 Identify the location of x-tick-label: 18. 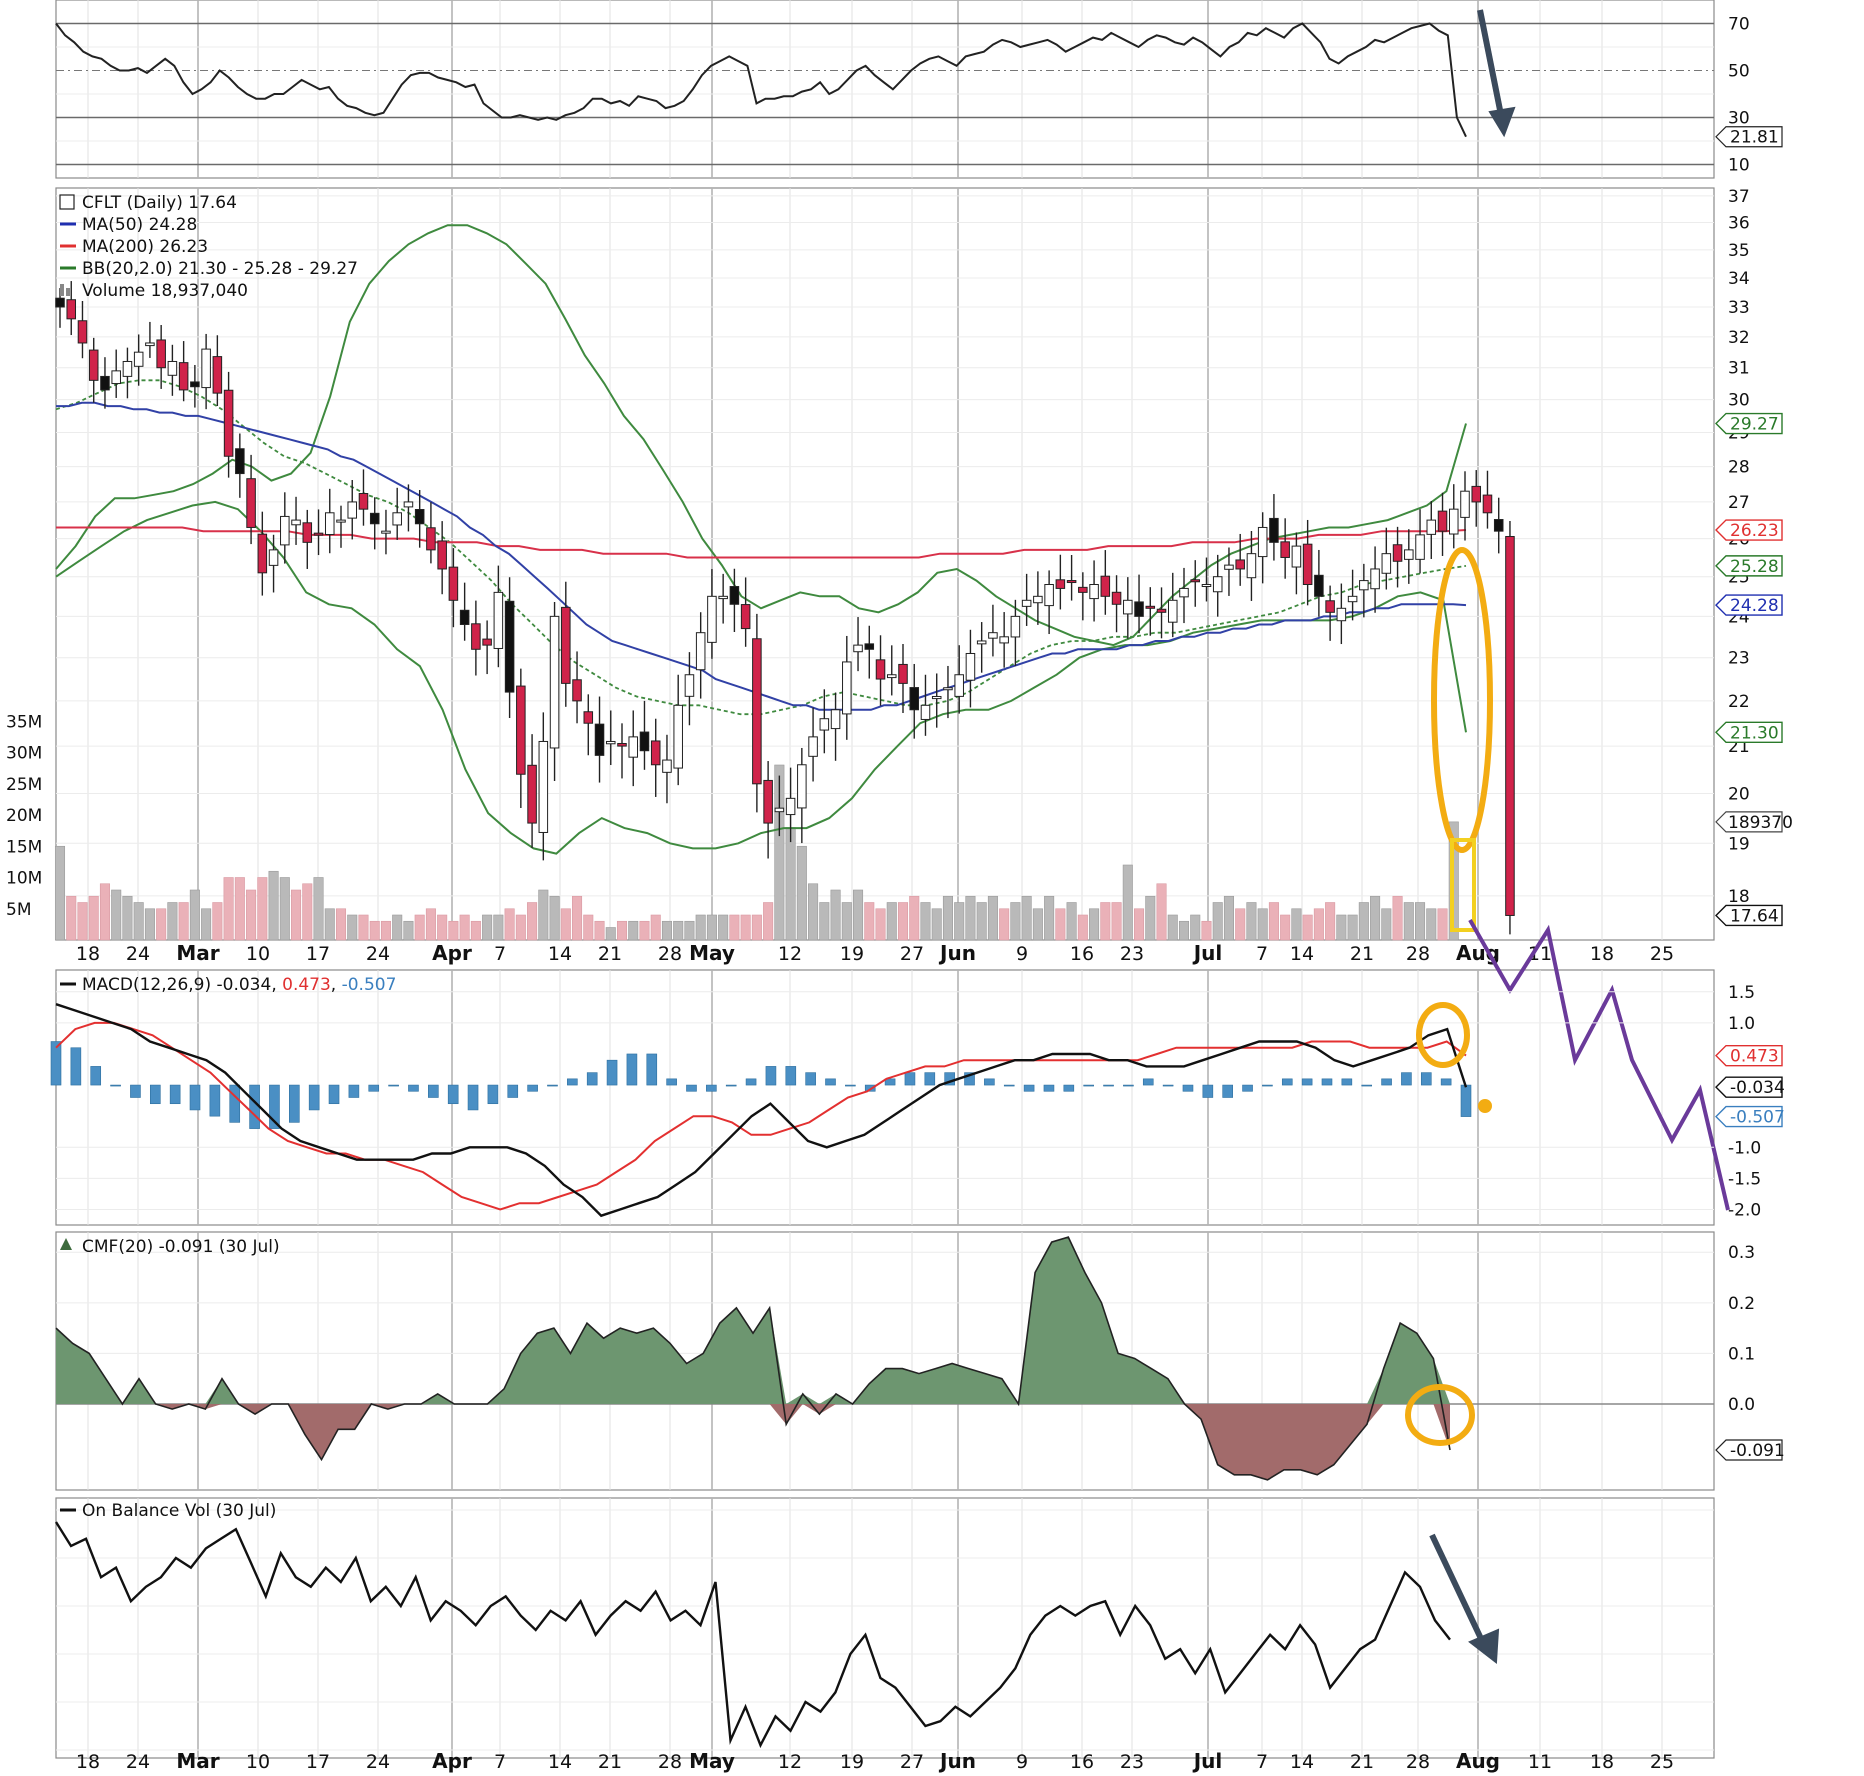
(1602, 1762).